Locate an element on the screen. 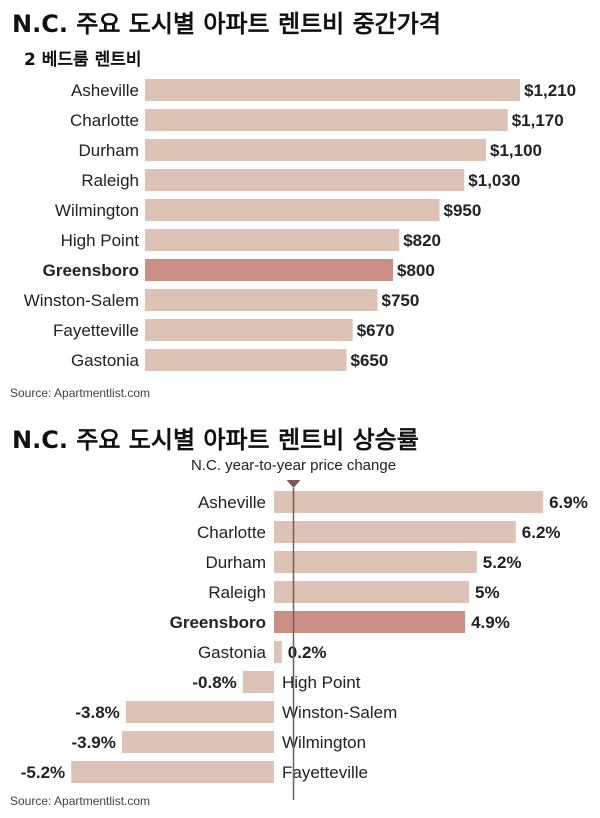 Image resolution: width=600 pixels, height=818 pixels. change-value-label: 5.2% is located at coordinates (502, 562).